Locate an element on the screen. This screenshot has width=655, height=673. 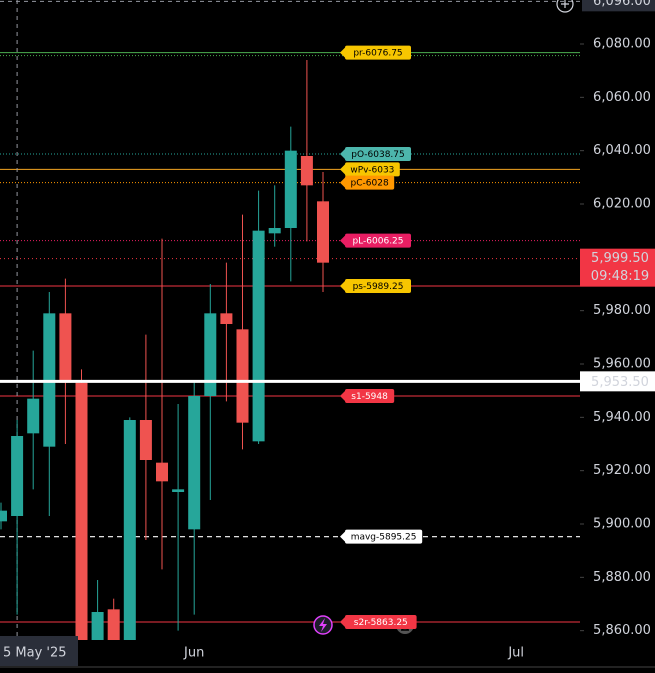
y-tick-label: 5,980.00 is located at coordinates (622, 310).